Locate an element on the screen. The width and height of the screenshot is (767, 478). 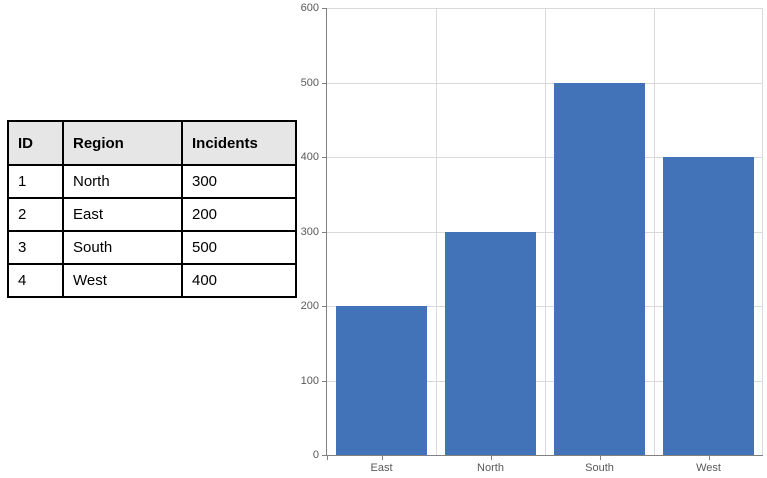
x-axis-label: North is located at coordinates (490, 468).